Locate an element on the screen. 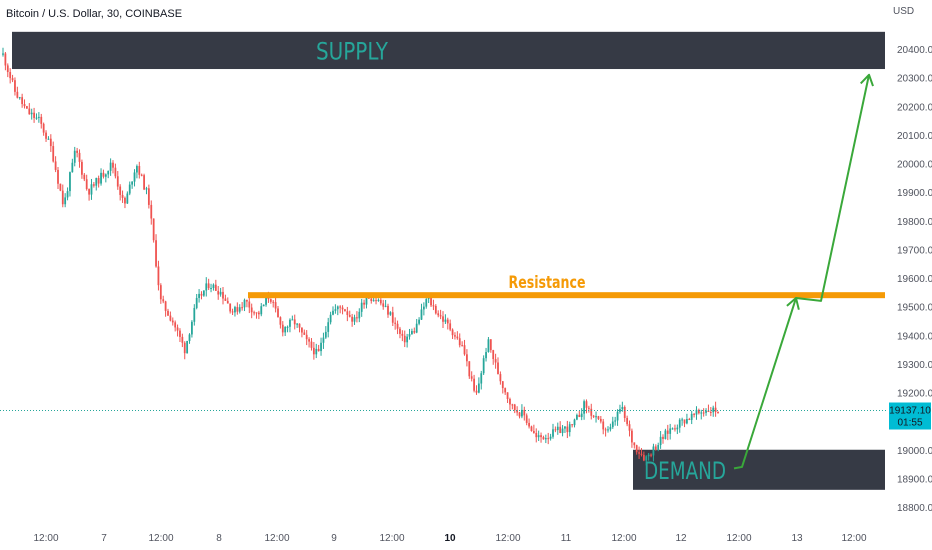  price-tick-label: 20000.00 is located at coordinates (914, 165).